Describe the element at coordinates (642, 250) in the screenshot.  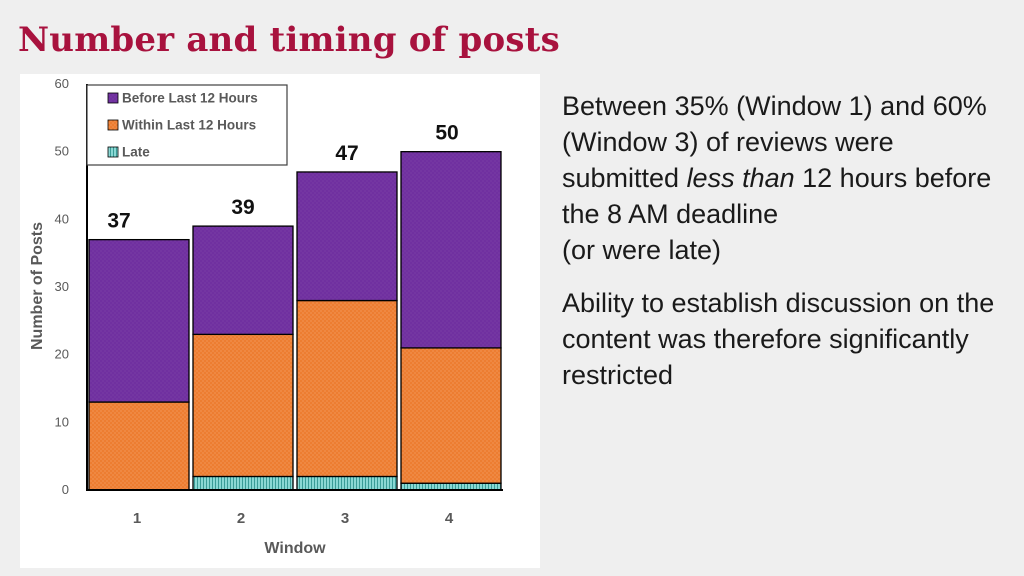
I see `note-text: (or were late)` at that location.